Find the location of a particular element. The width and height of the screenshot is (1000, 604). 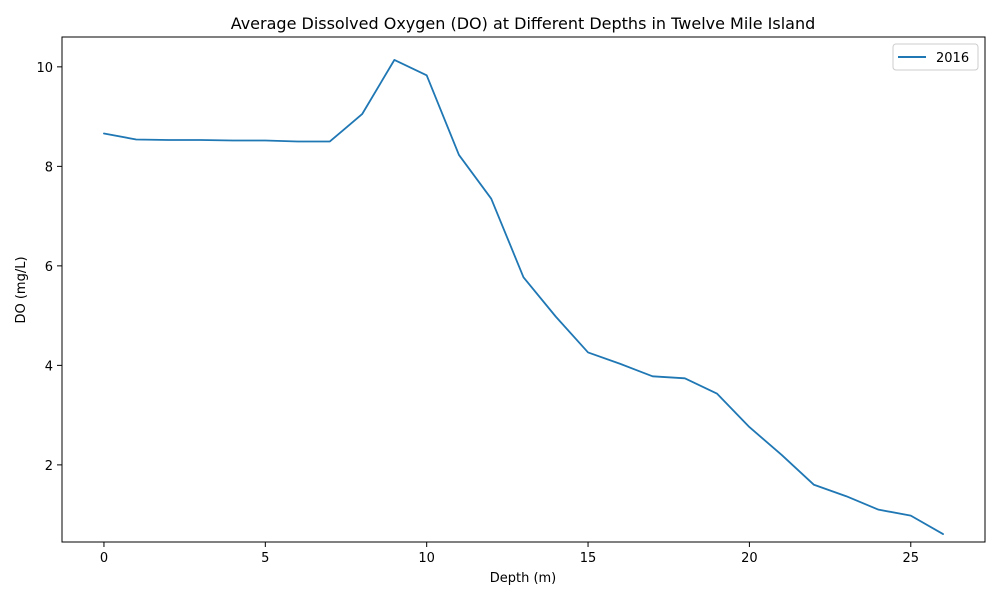

y-tick-label: 4 is located at coordinates (49, 366).